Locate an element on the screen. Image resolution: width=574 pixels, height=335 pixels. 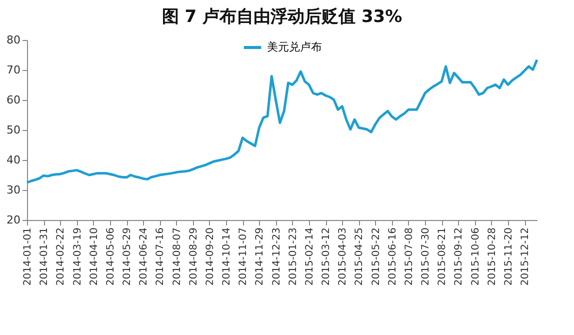
y-tick-label: 60 is located at coordinates (13, 100).